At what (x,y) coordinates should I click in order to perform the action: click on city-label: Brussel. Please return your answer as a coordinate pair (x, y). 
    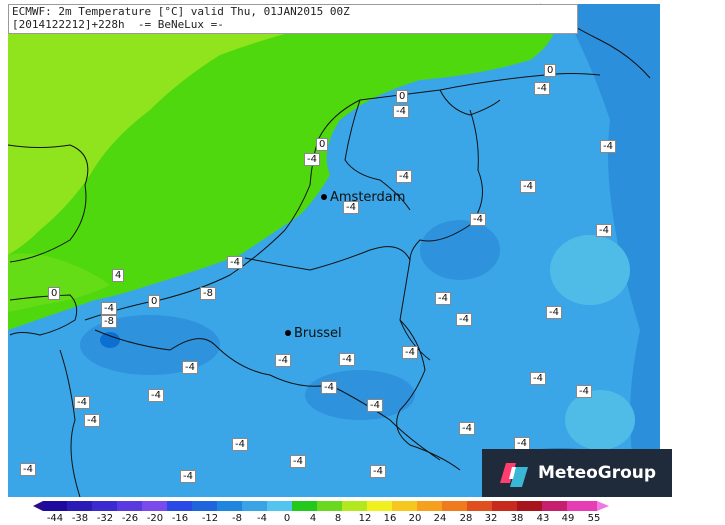
    Looking at the image, I should click on (318, 333).